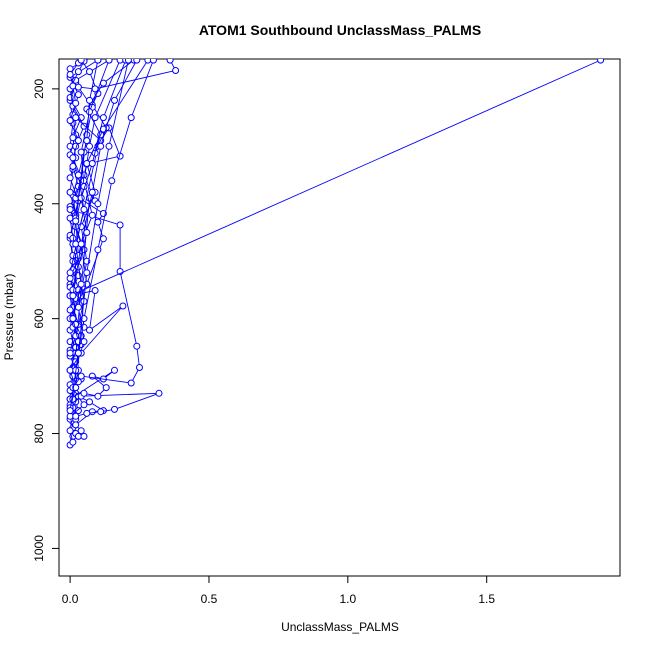 This screenshot has width=650, height=650. I want to click on y-tick-label: 600, so click(39, 318).